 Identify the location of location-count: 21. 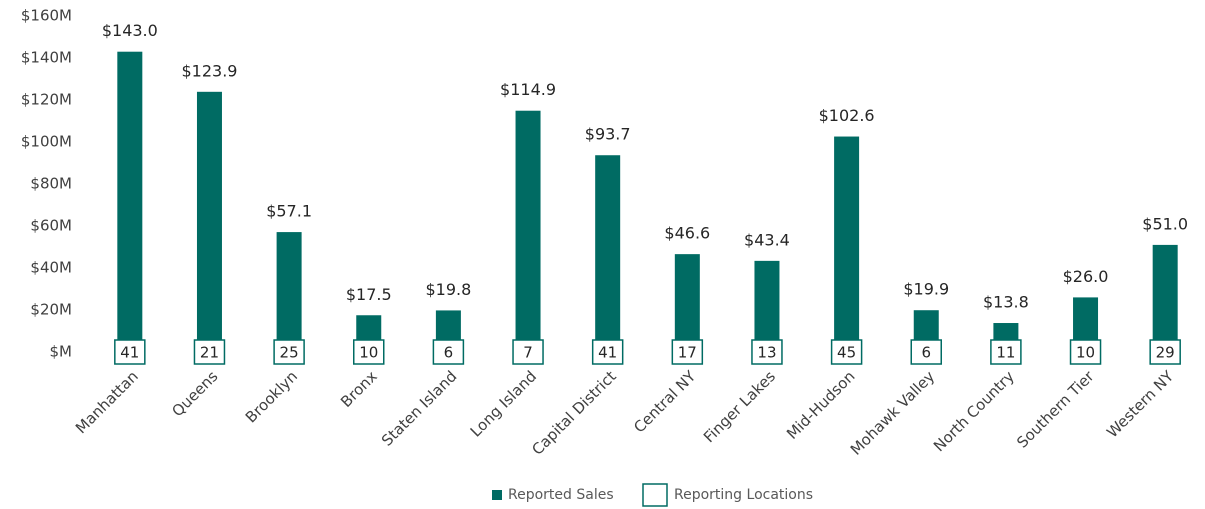
(209, 353).